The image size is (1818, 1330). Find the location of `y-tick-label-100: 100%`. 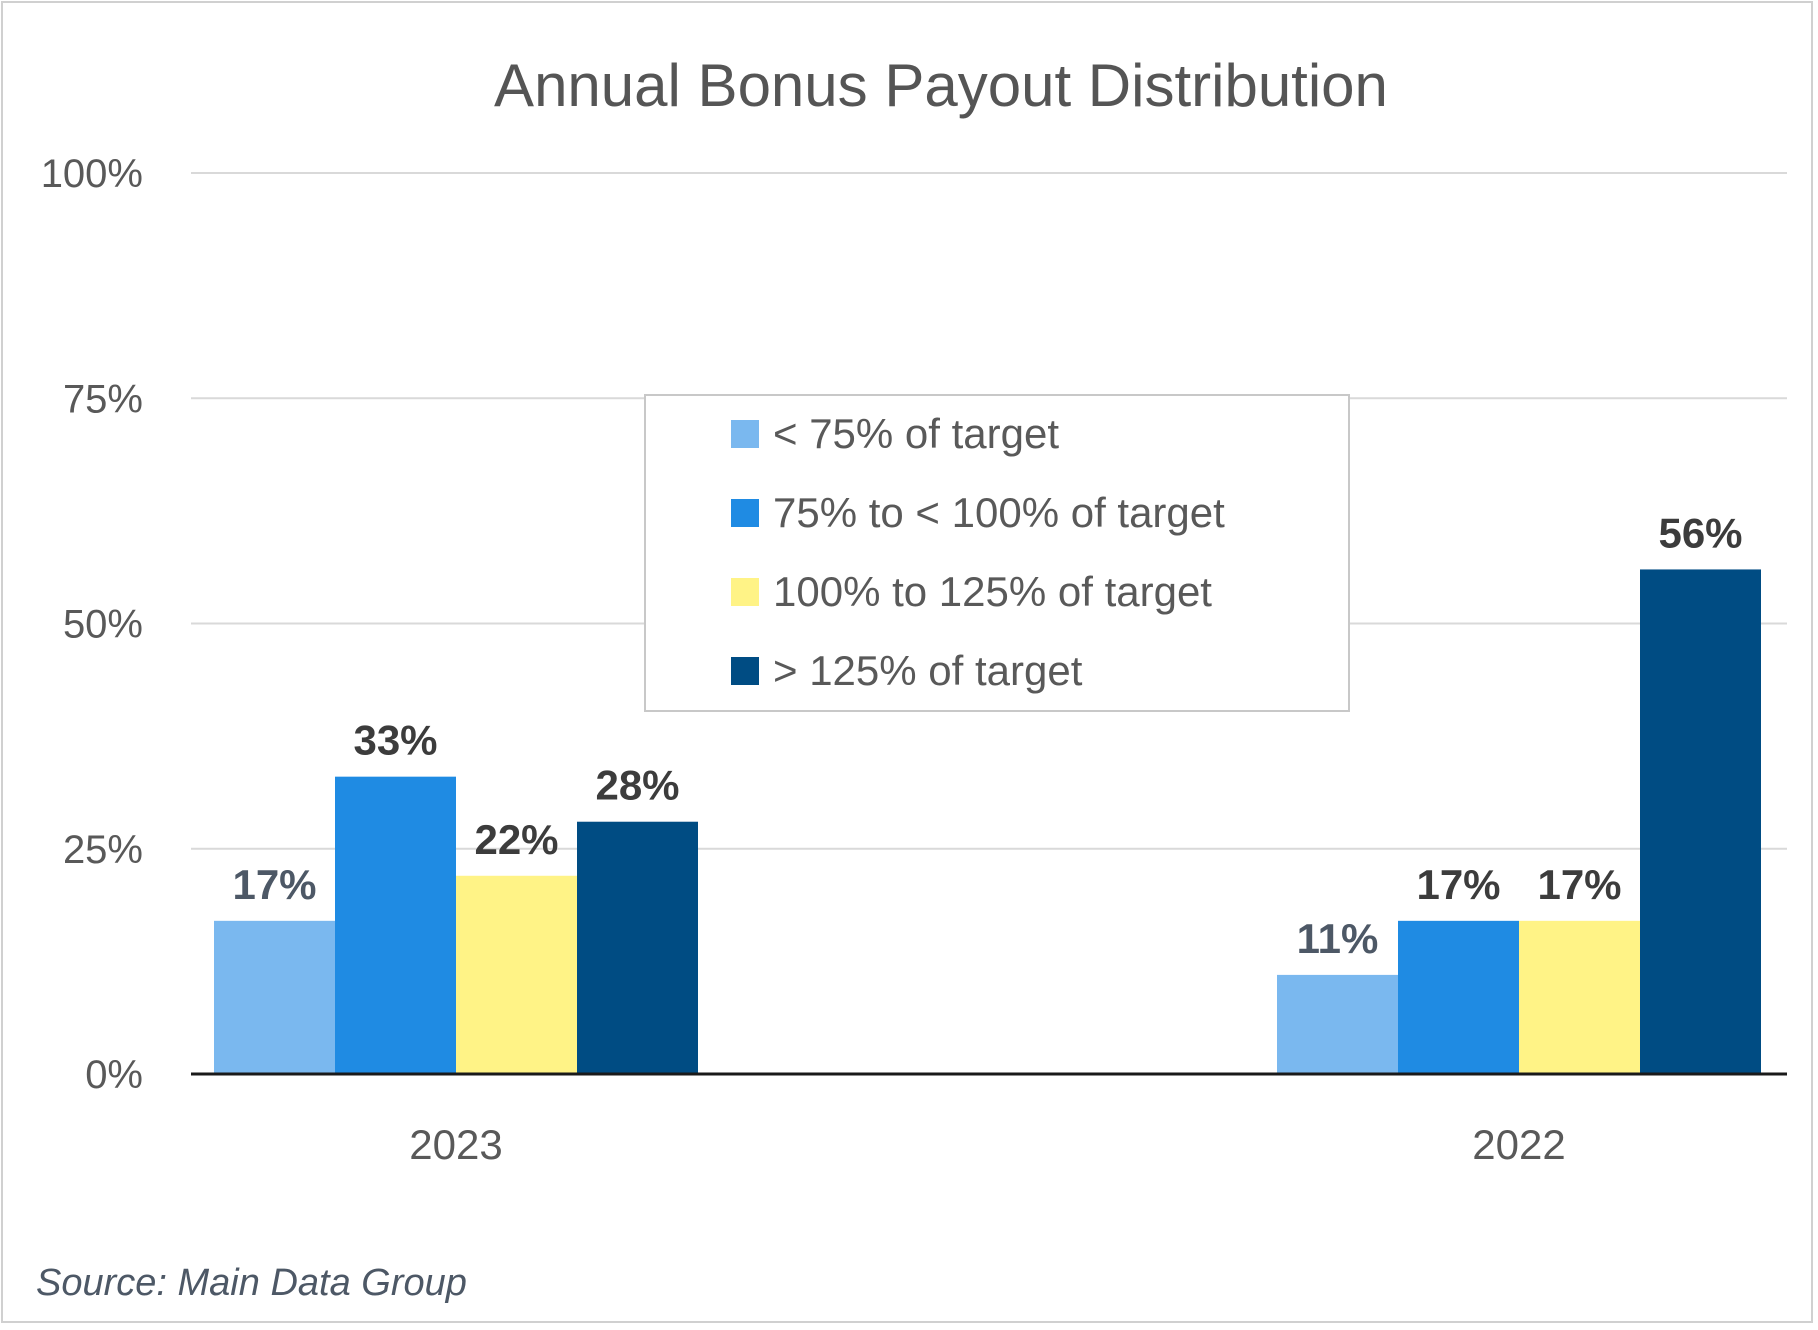

y-tick-label-100: 100% is located at coordinates (92, 174).